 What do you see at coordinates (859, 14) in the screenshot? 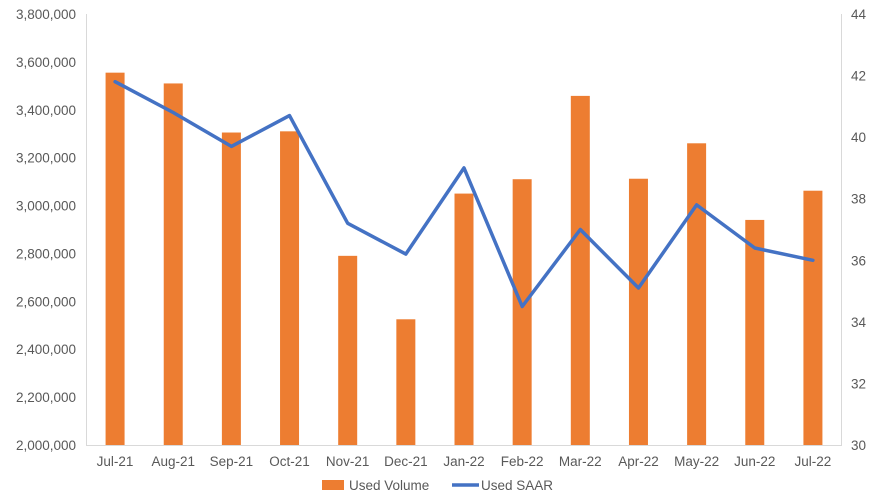
I see `right-tick-label: 44` at bounding box center [859, 14].